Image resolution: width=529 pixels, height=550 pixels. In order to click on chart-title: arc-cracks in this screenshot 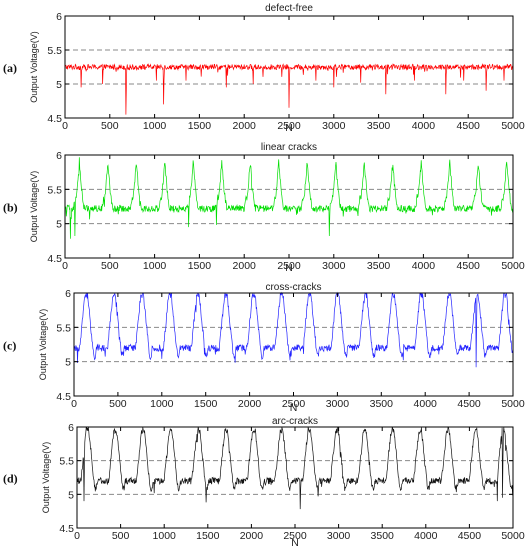, I will do `click(295, 421)`.